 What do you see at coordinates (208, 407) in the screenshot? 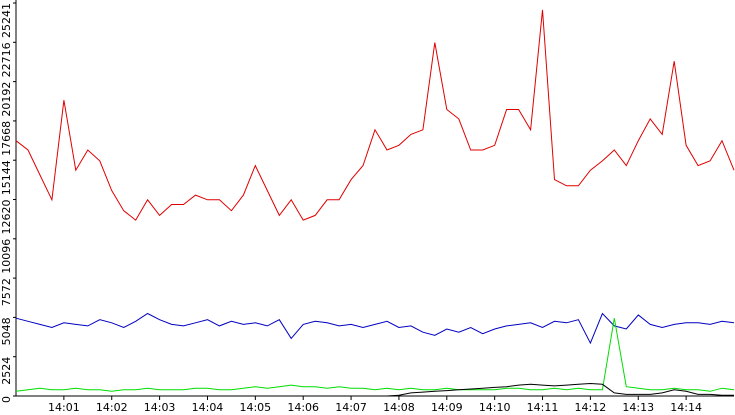
I see `x-tick-label: 14:04` at bounding box center [208, 407].